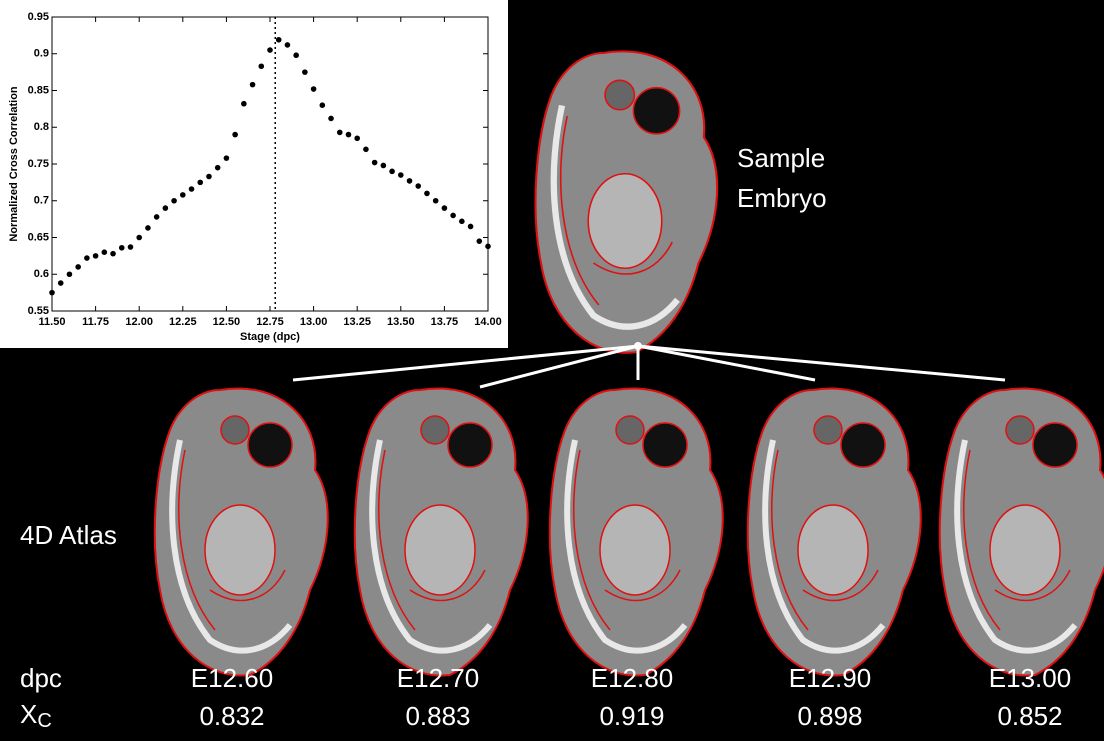 The image size is (1104, 741). I want to click on xc-label: XC, so click(36, 715).